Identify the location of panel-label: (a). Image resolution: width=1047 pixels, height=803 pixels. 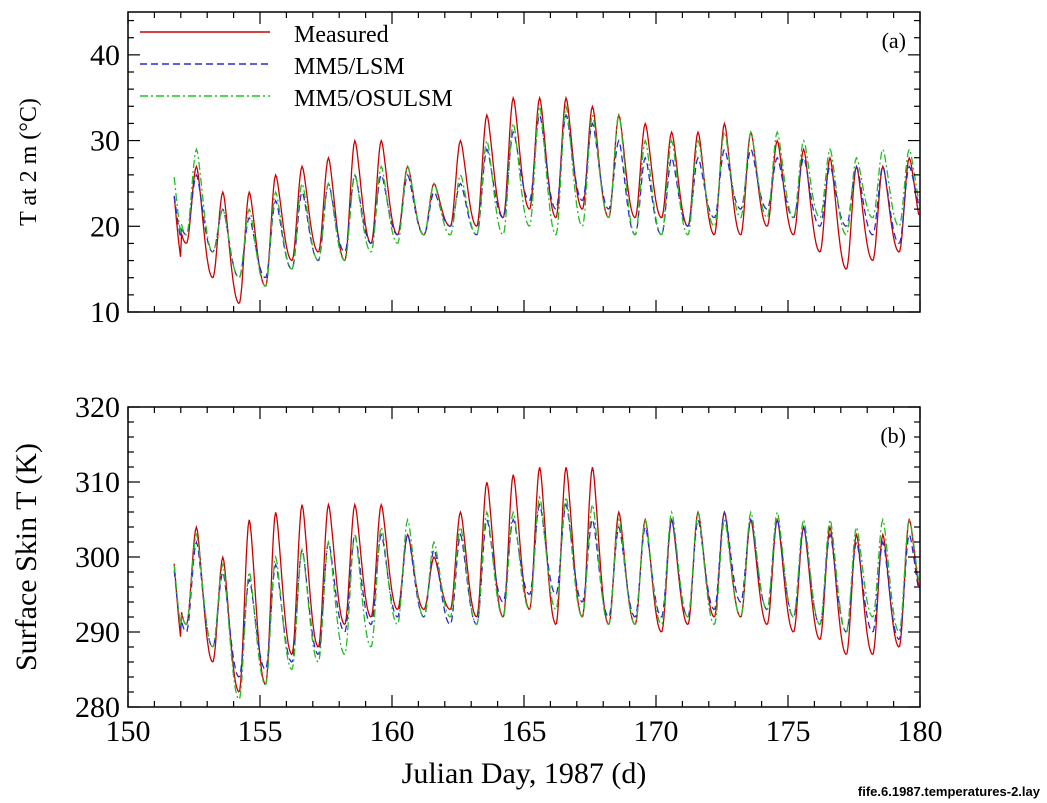
(894, 40).